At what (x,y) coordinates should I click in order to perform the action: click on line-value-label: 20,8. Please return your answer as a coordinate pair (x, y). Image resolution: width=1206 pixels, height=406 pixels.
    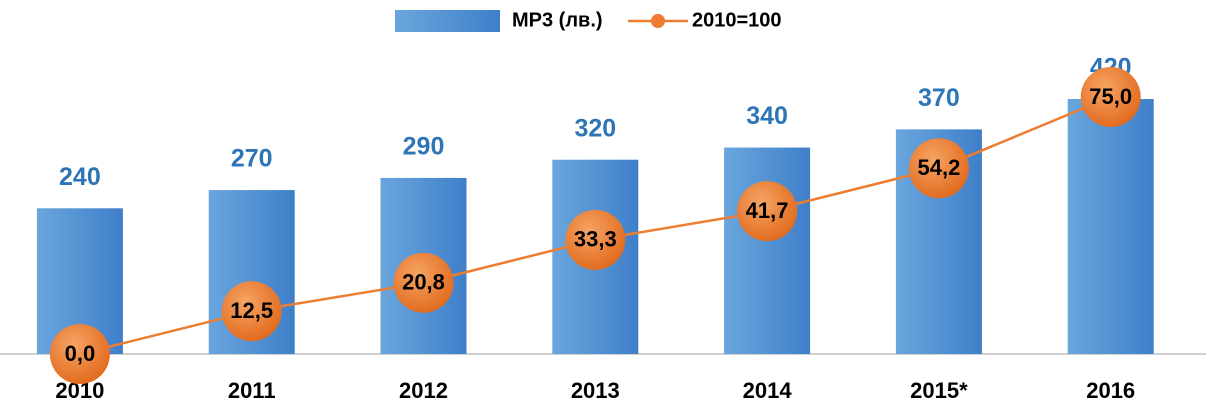
    Looking at the image, I should click on (423, 282).